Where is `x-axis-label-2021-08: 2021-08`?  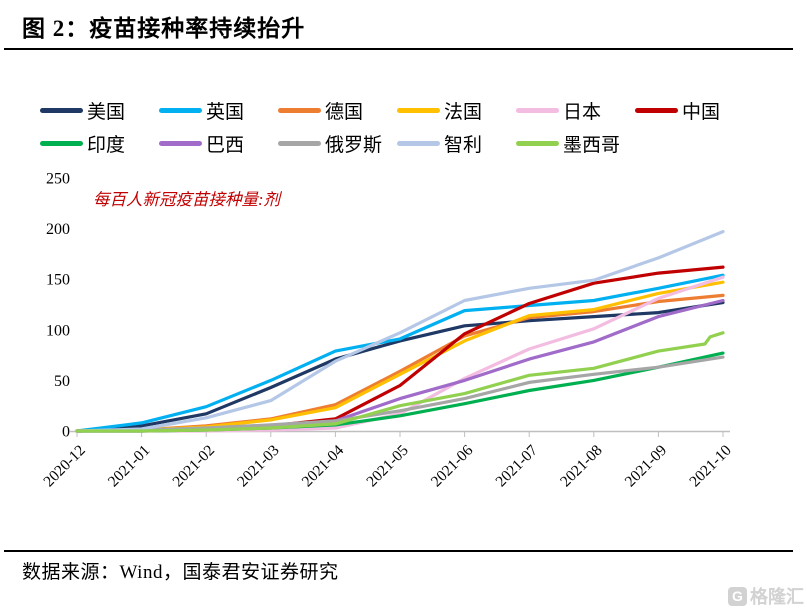 x-axis-label-2021-08: 2021-08 is located at coordinates (581, 466).